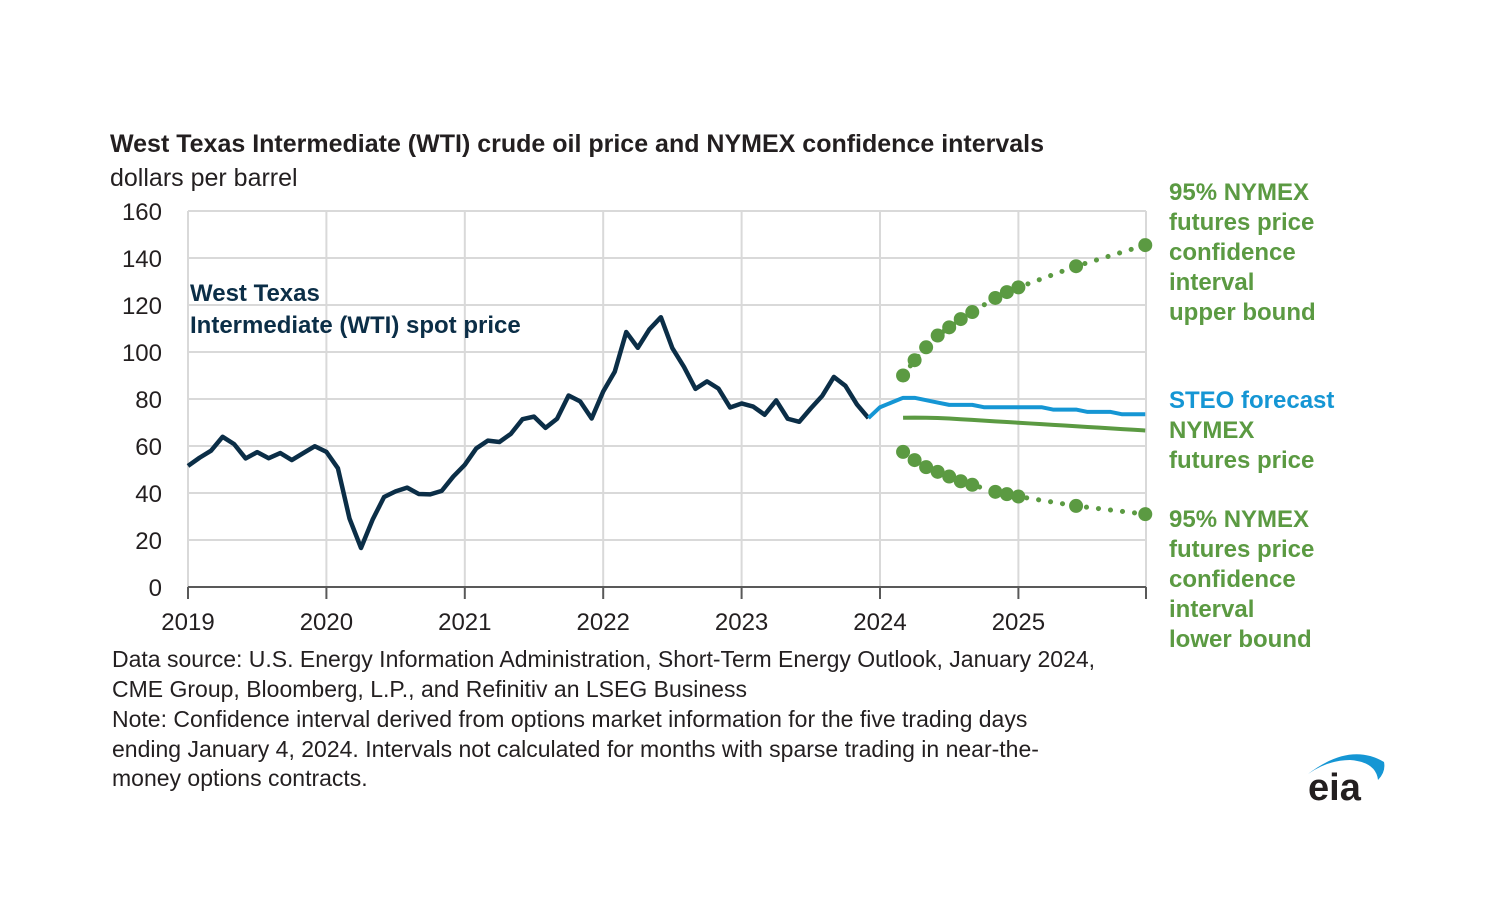  I want to click on upper-label-line: 95% NYMEX, so click(1239, 192).